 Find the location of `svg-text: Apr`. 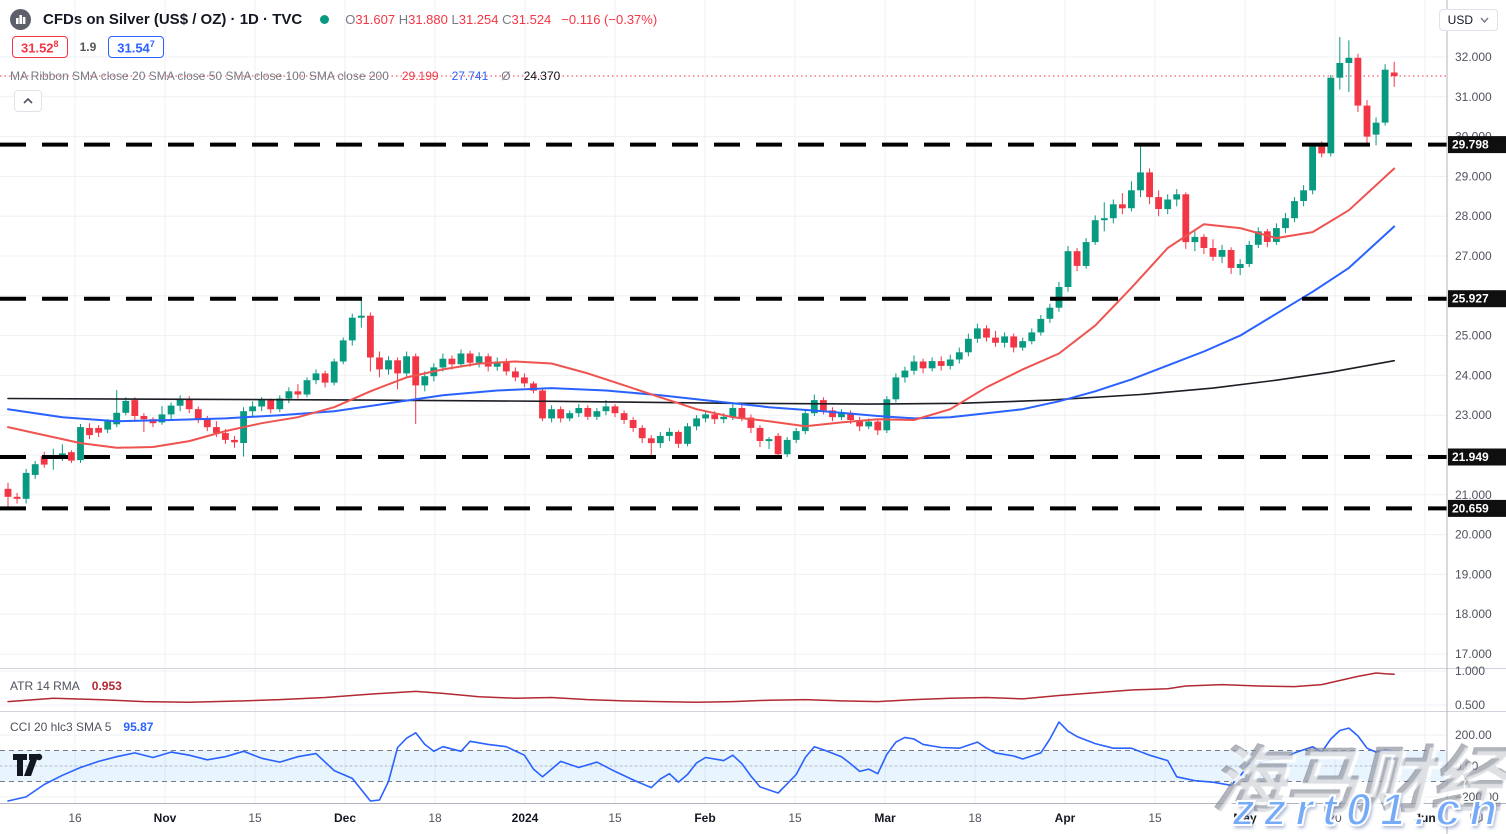

svg-text: Apr is located at coordinates (1065, 818).